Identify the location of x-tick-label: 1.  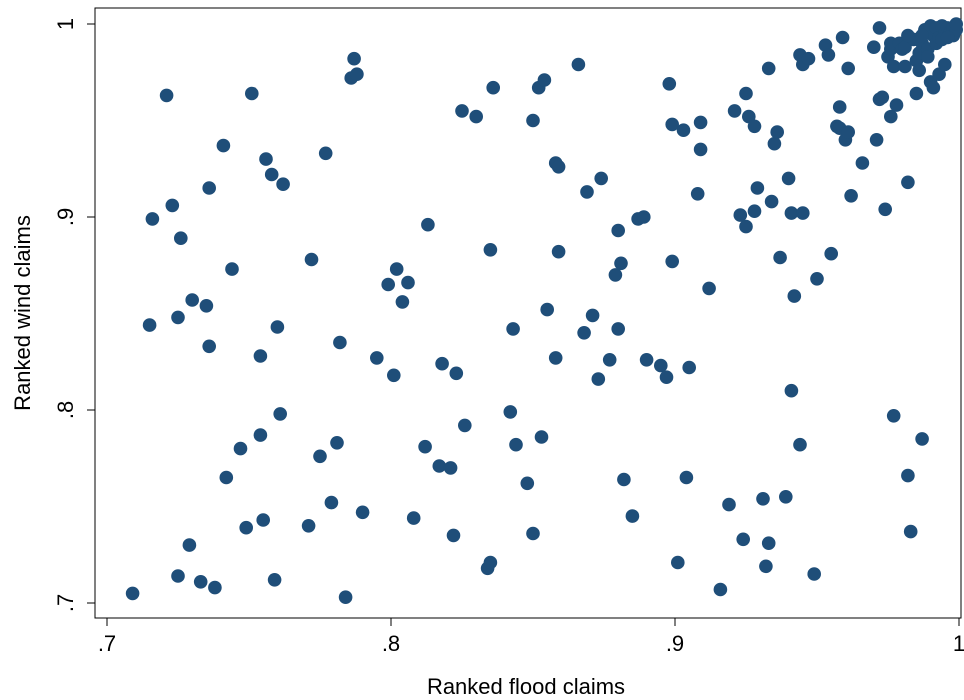
(958, 643).